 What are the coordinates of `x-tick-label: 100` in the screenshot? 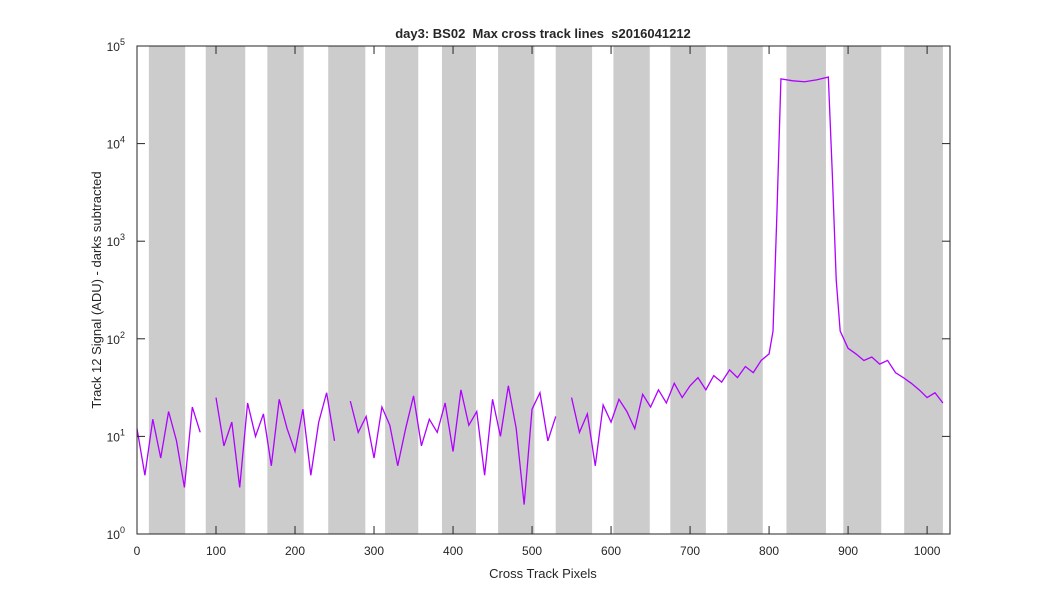 It's located at (216, 551).